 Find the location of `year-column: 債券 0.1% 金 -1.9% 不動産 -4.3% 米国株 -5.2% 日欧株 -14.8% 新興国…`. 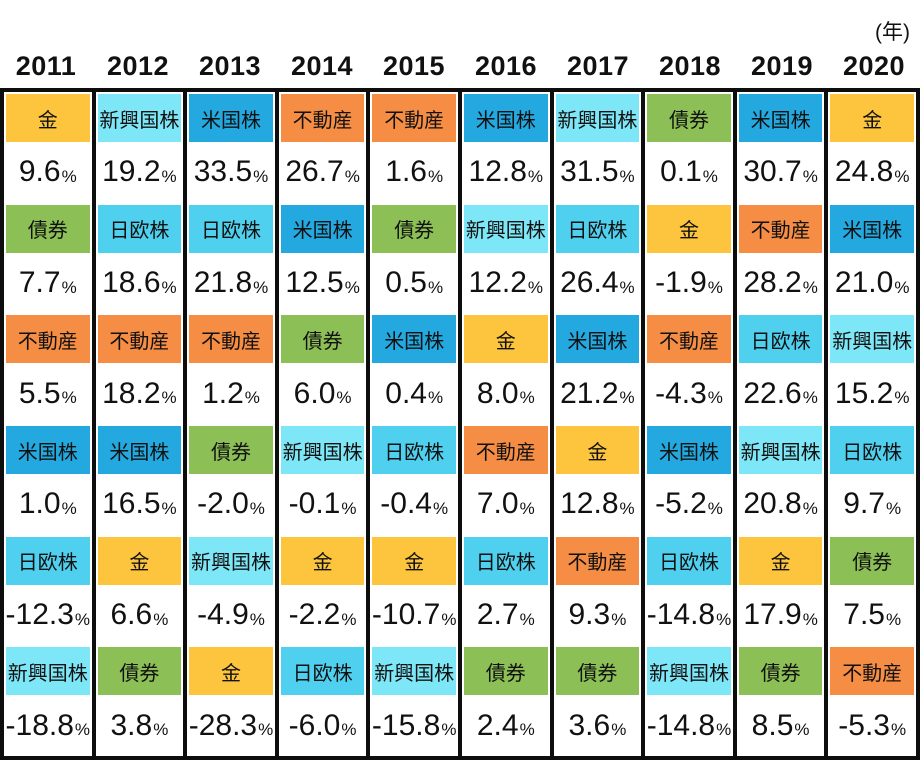

year-column: 債券 0.1% 金 -1.9% 不動産 -4.3% 米国株 -5.2% 日欧株 -14.8% 新興国… is located at coordinates (689, 424).